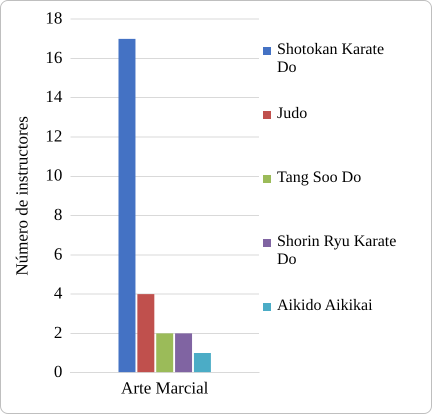 The image size is (432, 414). I want to click on x-tick-label: Arte Marcial, so click(165, 388).